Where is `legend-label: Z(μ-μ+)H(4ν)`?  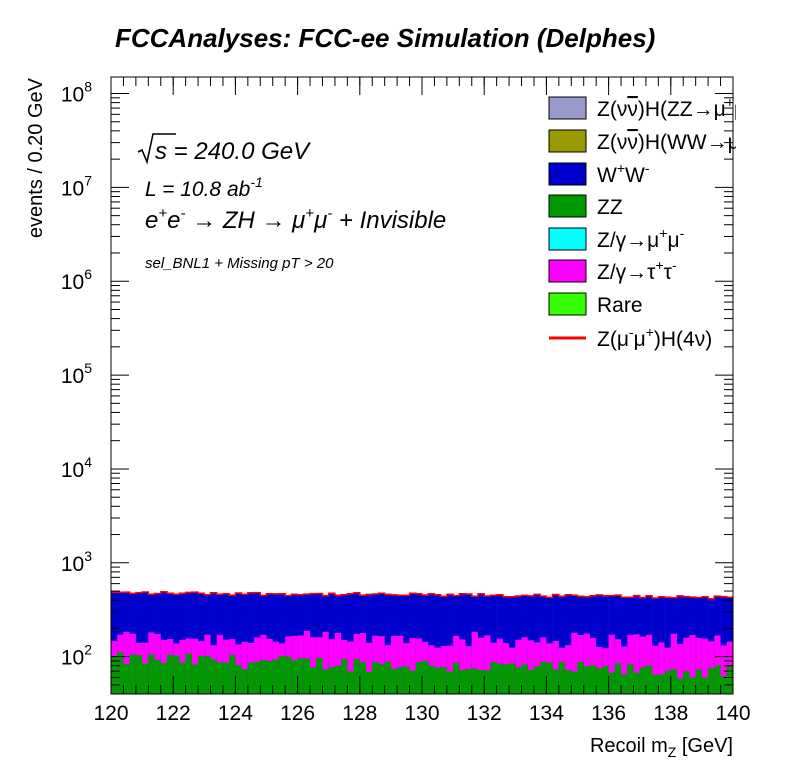 legend-label: Z(μ-μ+)H(4ν) is located at coordinates (654, 337).